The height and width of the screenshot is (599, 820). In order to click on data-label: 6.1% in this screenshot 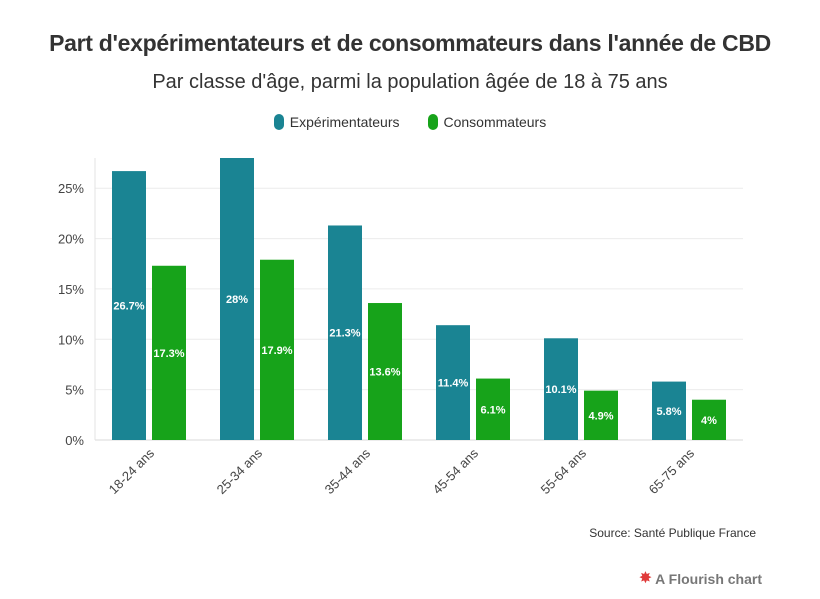, I will do `click(492, 410)`.